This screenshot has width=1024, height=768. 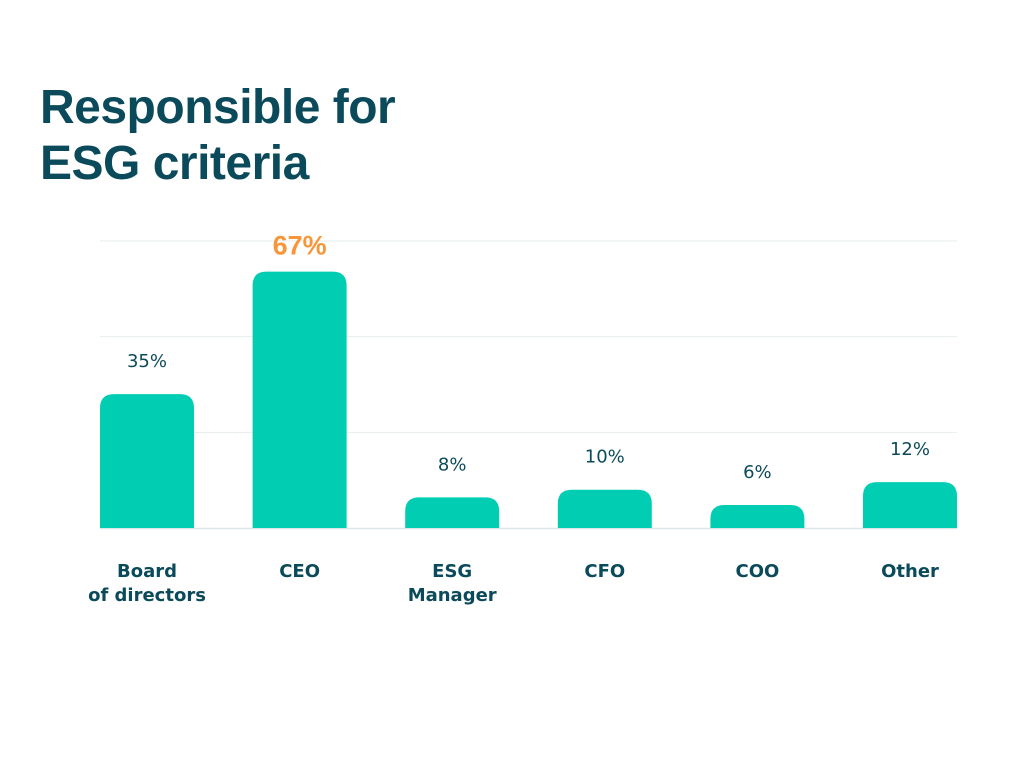 What do you see at coordinates (757, 472) in the screenshot?
I see `data-label: 6%` at bounding box center [757, 472].